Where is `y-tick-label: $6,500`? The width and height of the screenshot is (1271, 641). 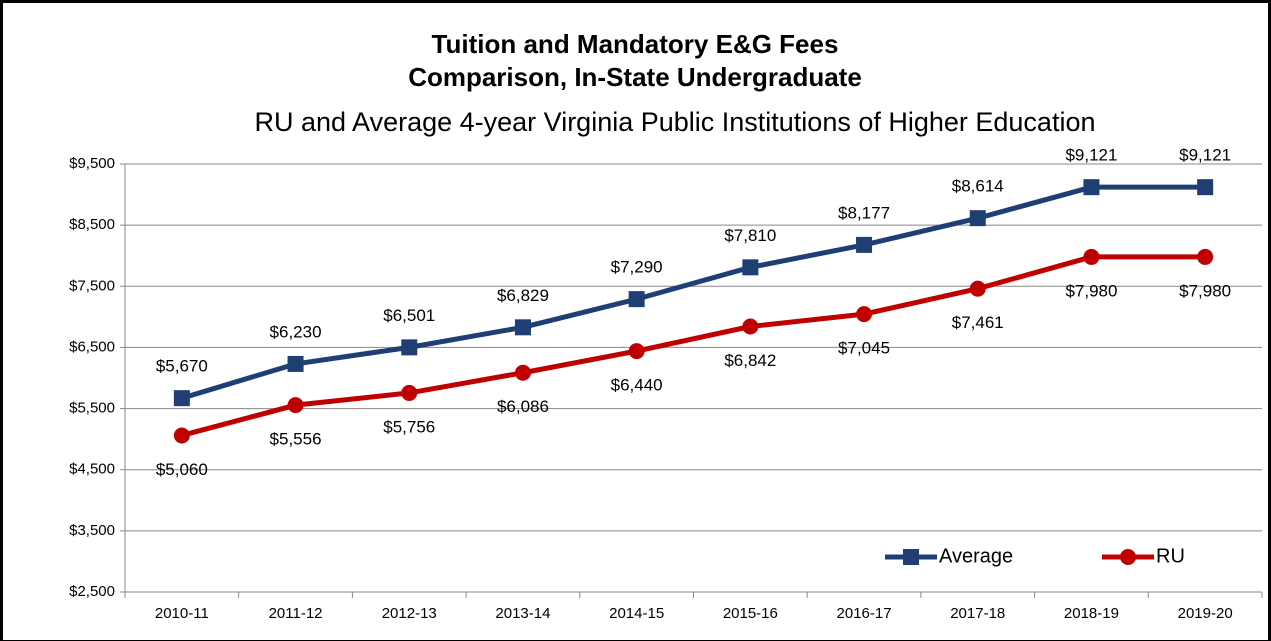 y-tick-label: $6,500 is located at coordinates (92, 346).